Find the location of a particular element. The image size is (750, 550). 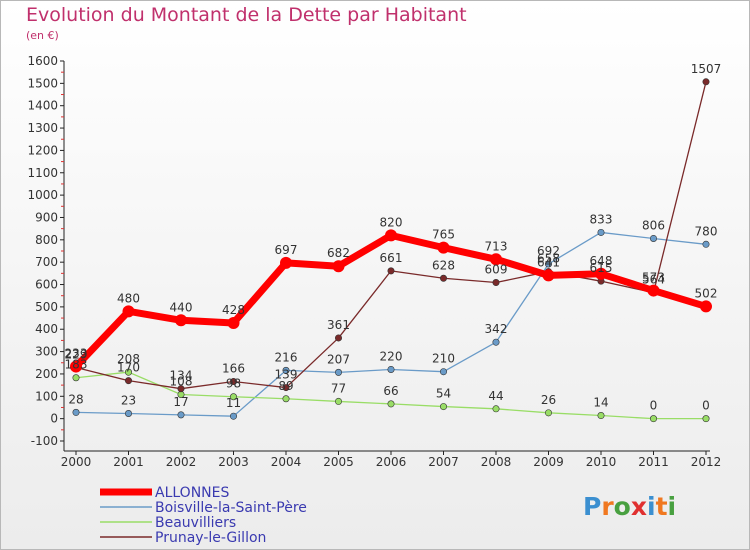

data-label: 697 is located at coordinates (286, 250).